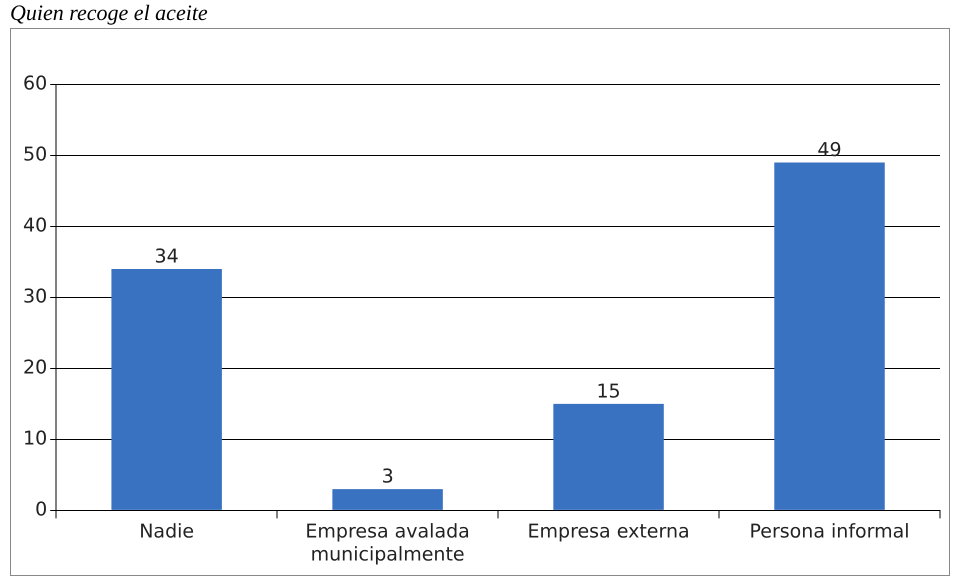 Image resolution: width=954 pixels, height=580 pixels. Describe the element at coordinates (41, 509) in the screenshot. I see `y-tick-label: 0` at that location.